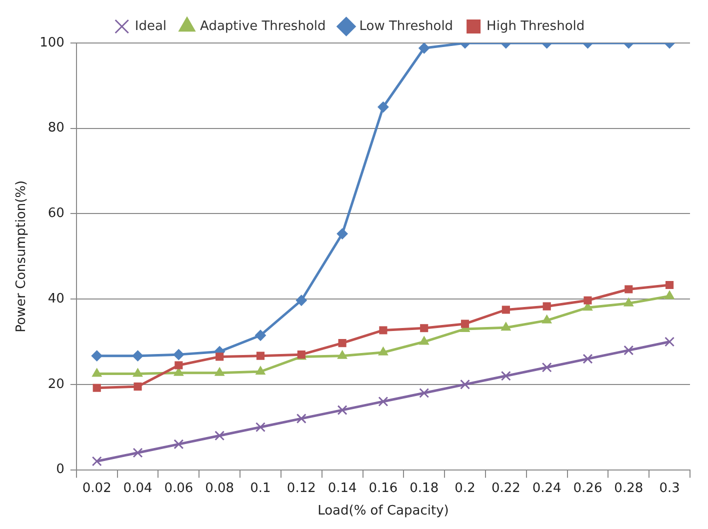 The height and width of the screenshot is (529, 708). Describe the element at coordinates (97, 488) in the screenshot. I see `x-tick-label: 0.02` at that location.